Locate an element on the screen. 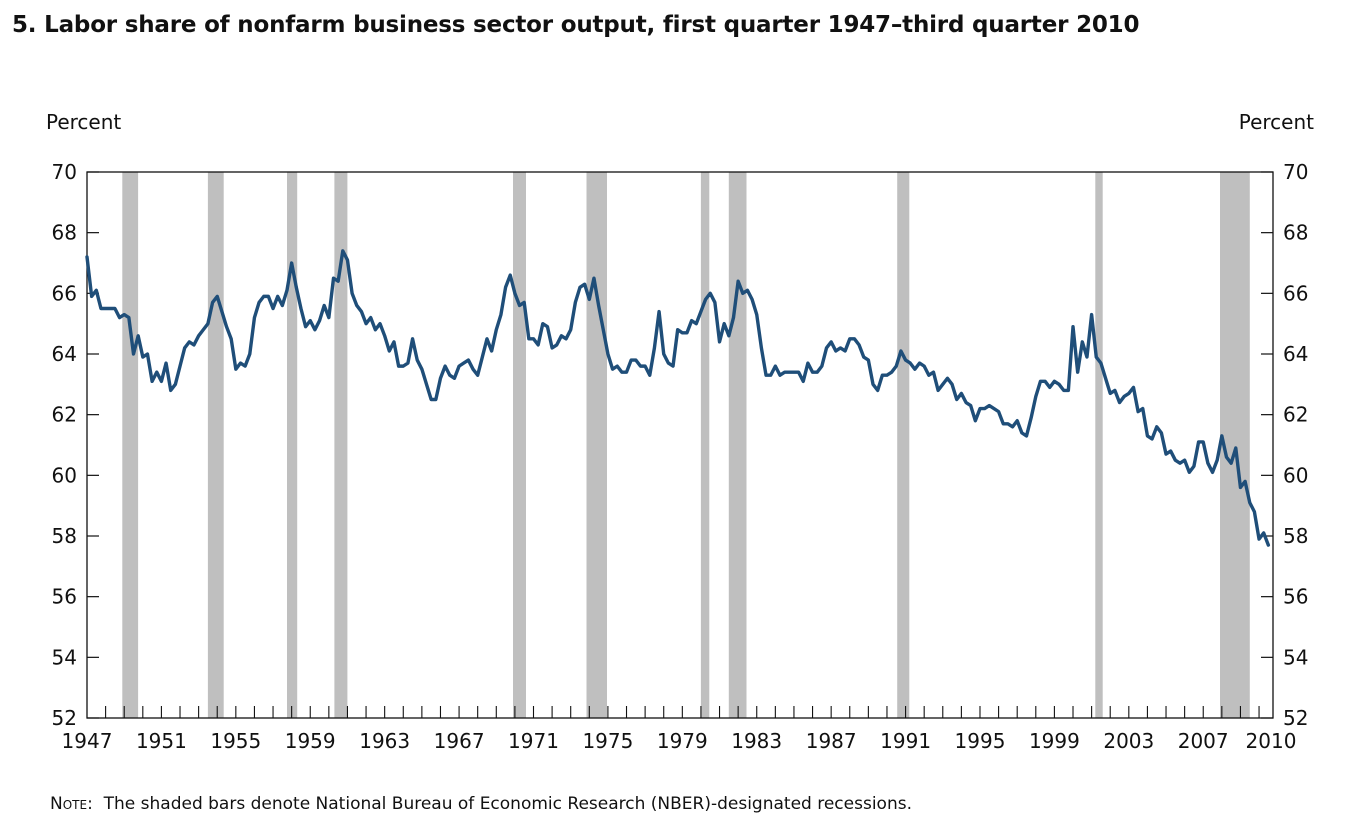 The image size is (1350, 838). y-tick-label-left-54: 54 is located at coordinates (64, 657).